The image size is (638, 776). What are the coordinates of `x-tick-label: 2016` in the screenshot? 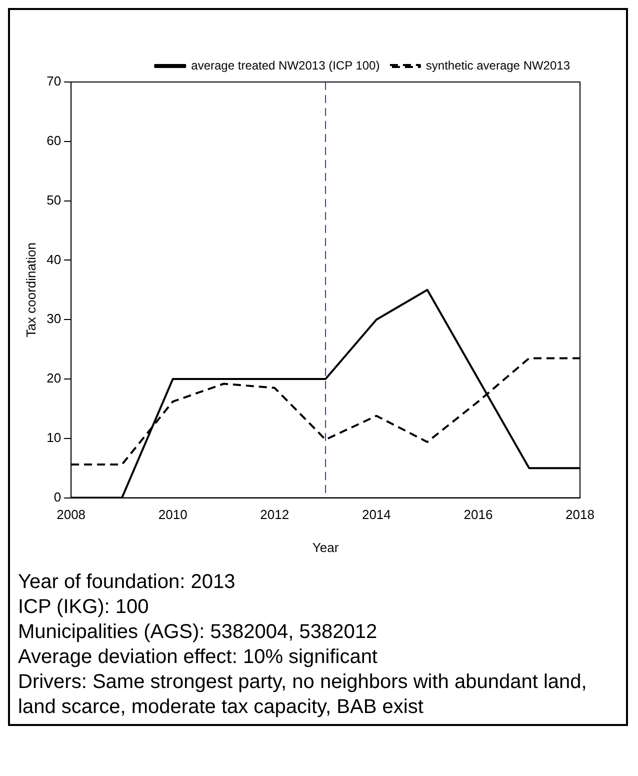 It's located at (478, 514).